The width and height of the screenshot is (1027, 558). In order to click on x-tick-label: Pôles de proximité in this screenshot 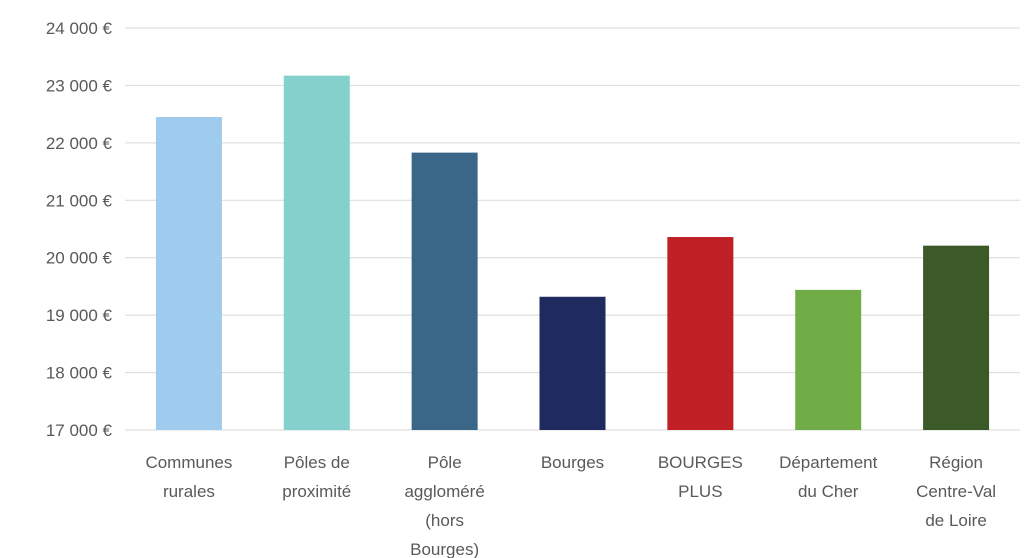, I will do `click(316, 477)`.